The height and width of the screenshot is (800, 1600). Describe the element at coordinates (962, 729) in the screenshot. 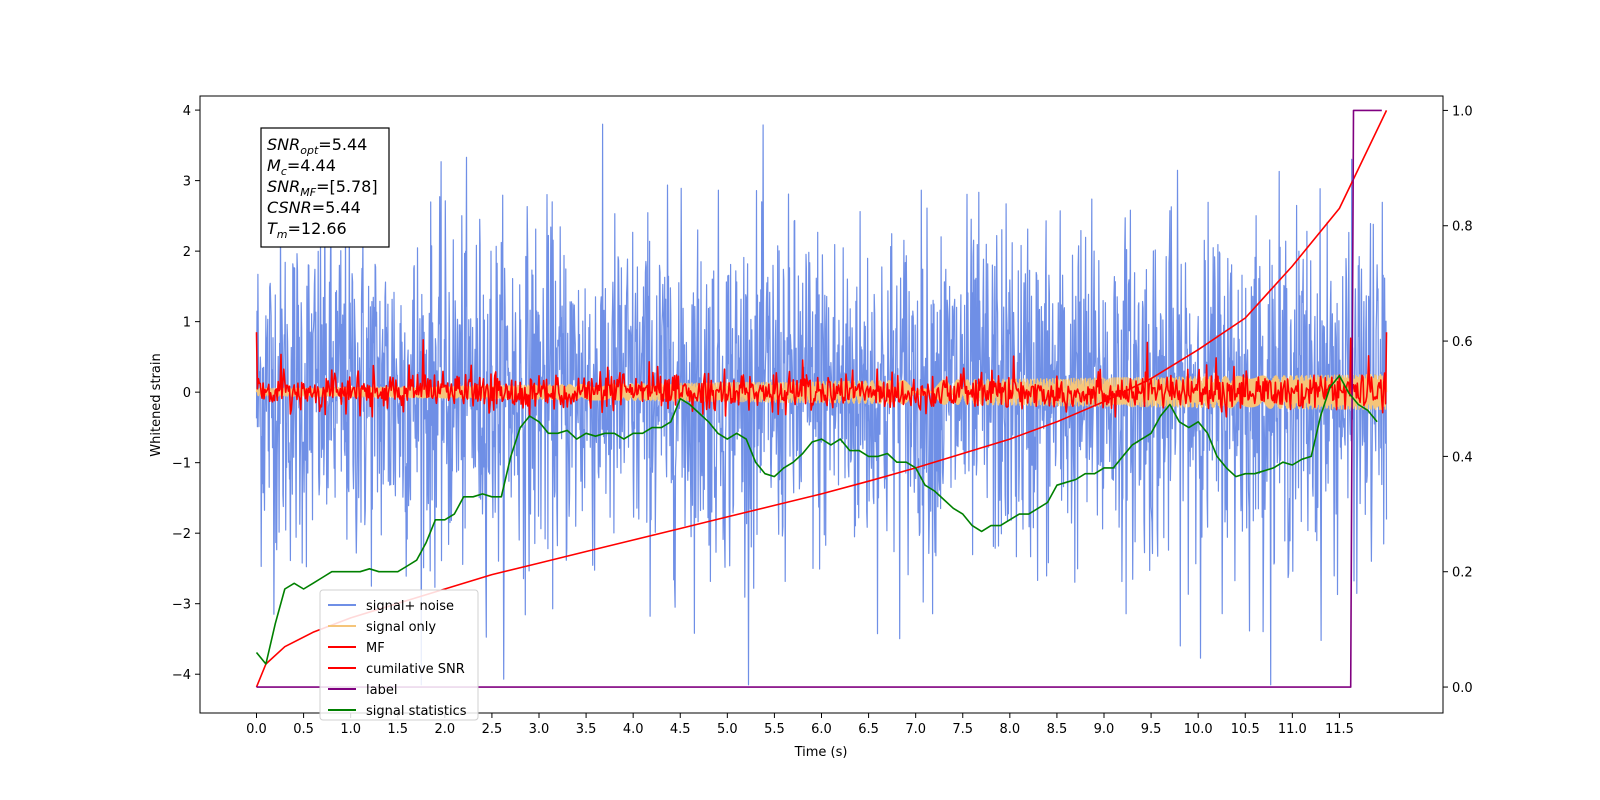

I see `x-tick-label: 7.5` at that location.